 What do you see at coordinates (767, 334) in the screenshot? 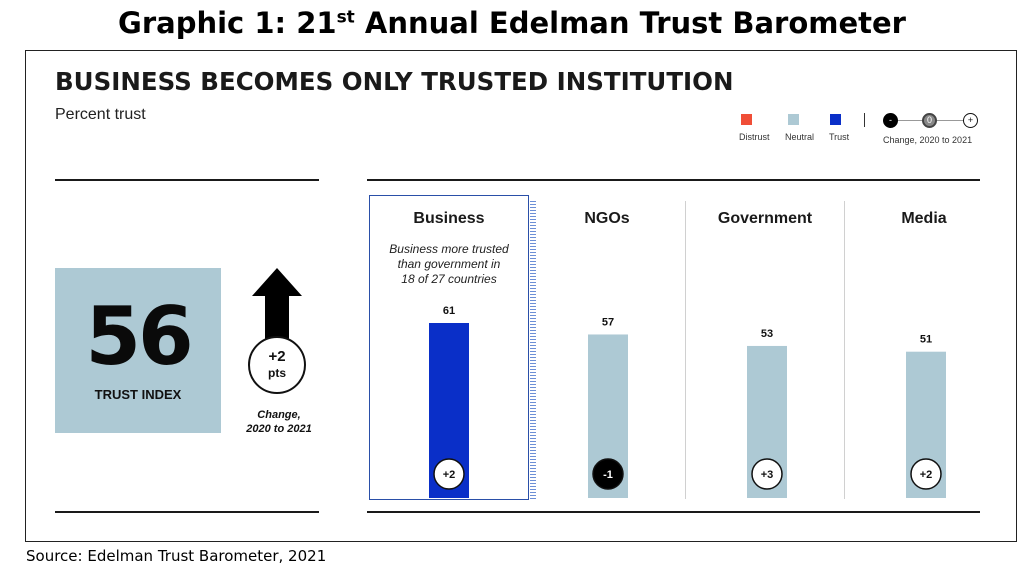
I see `value-label-government: 53` at bounding box center [767, 334].